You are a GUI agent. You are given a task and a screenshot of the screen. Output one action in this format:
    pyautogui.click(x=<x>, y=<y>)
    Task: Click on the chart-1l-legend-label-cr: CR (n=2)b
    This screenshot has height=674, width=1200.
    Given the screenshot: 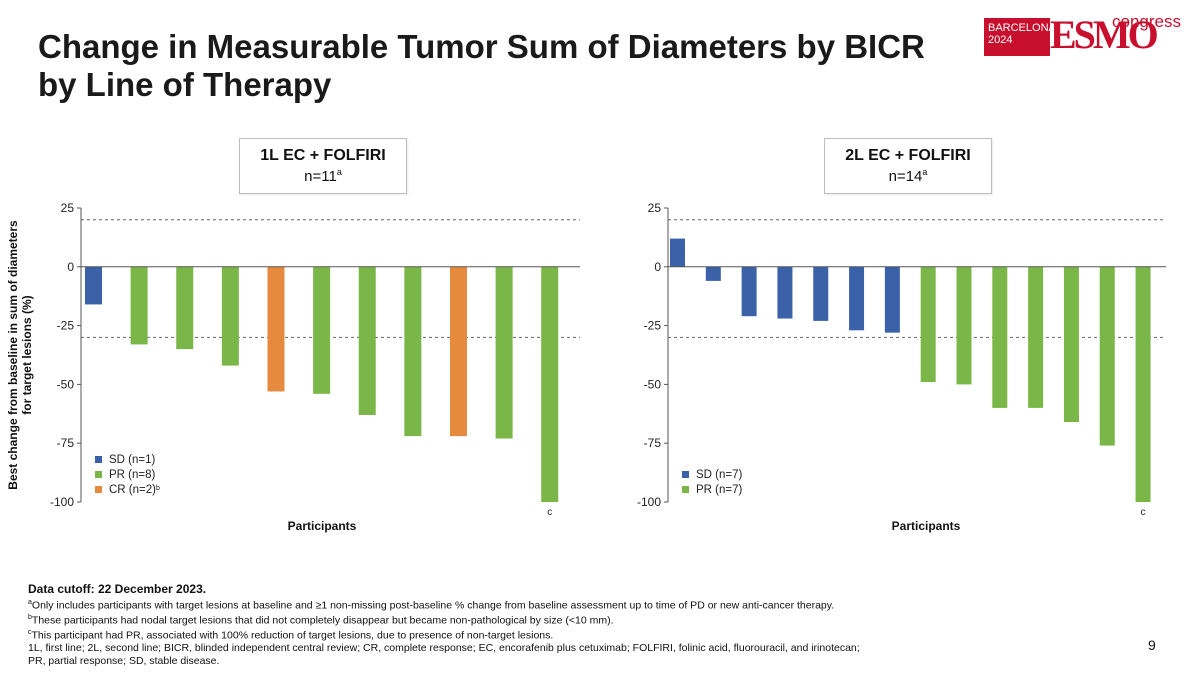 What is the action you would take?
    pyautogui.click(x=134, y=490)
    